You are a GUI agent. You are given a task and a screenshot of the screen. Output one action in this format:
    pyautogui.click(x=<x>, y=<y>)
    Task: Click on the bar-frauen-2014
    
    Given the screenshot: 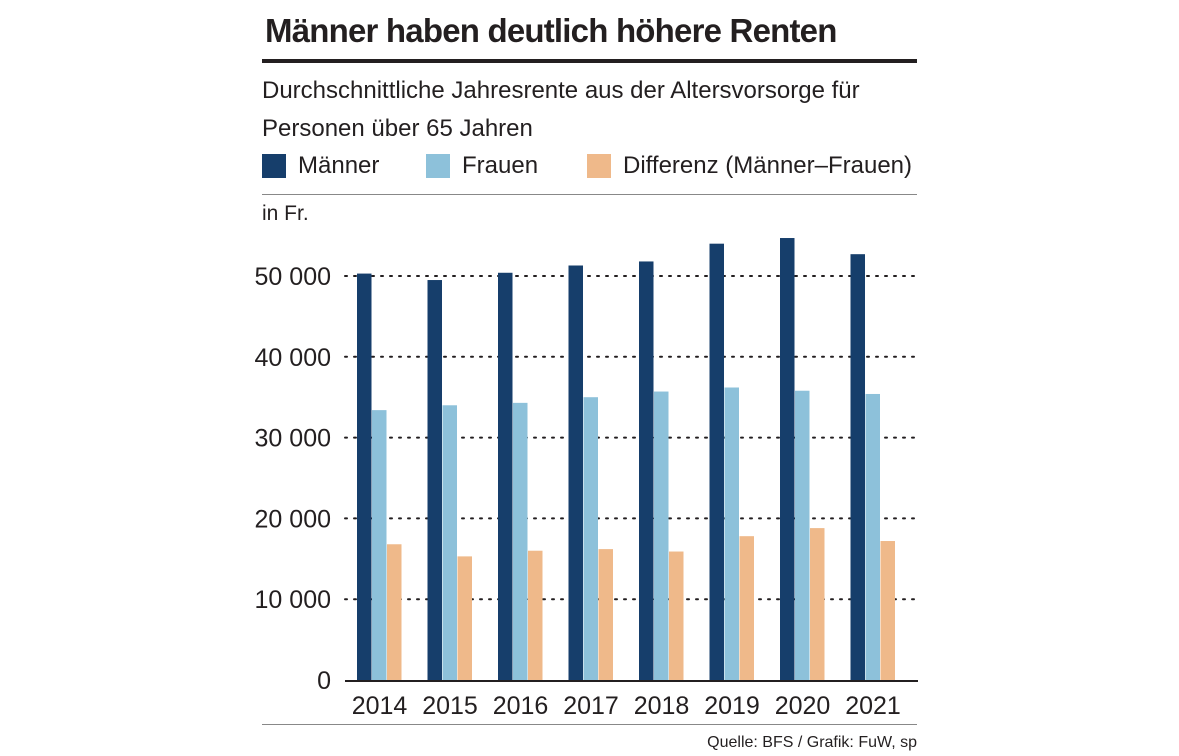 What is the action you would take?
    pyautogui.click(x=379, y=545)
    